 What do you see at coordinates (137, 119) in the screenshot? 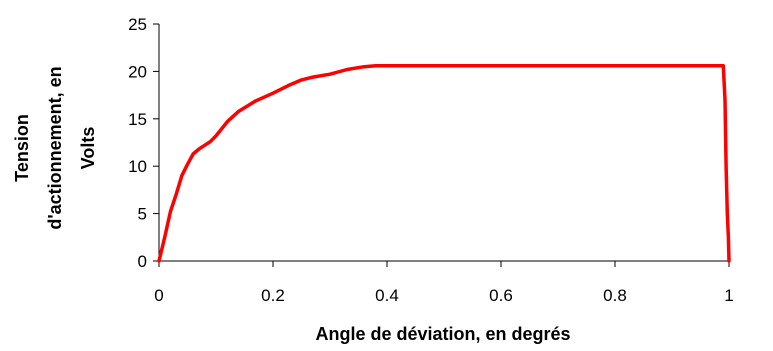
I see `y-tick-label: 15` at bounding box center [137, 119].